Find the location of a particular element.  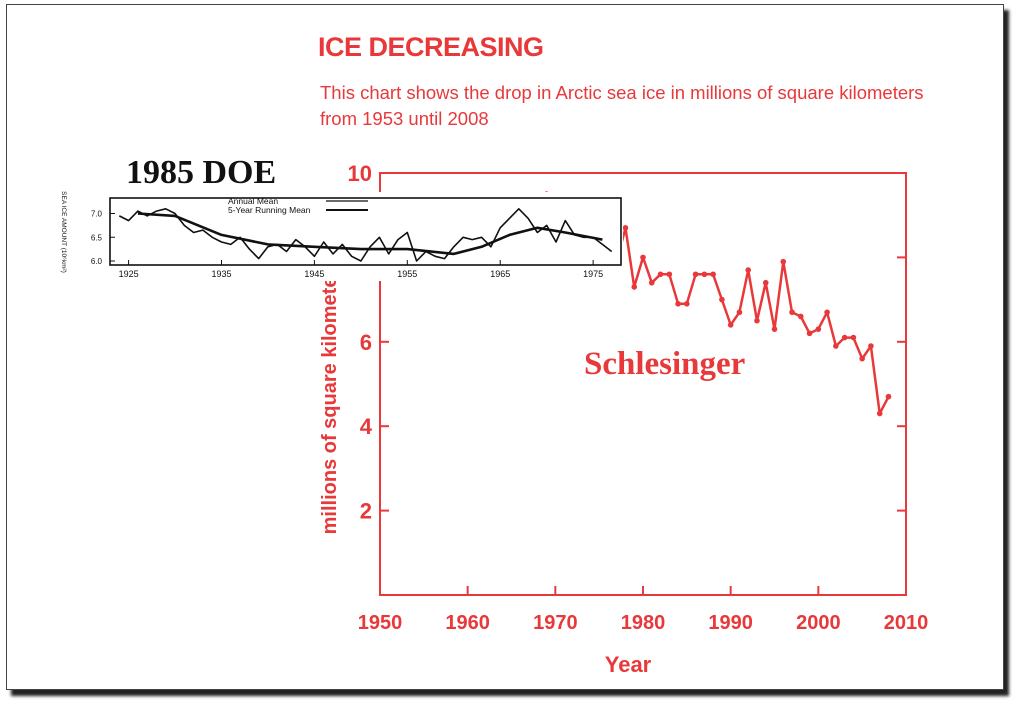

doe-y-tick-label: 6.5 is located at coordinates (97, 237).